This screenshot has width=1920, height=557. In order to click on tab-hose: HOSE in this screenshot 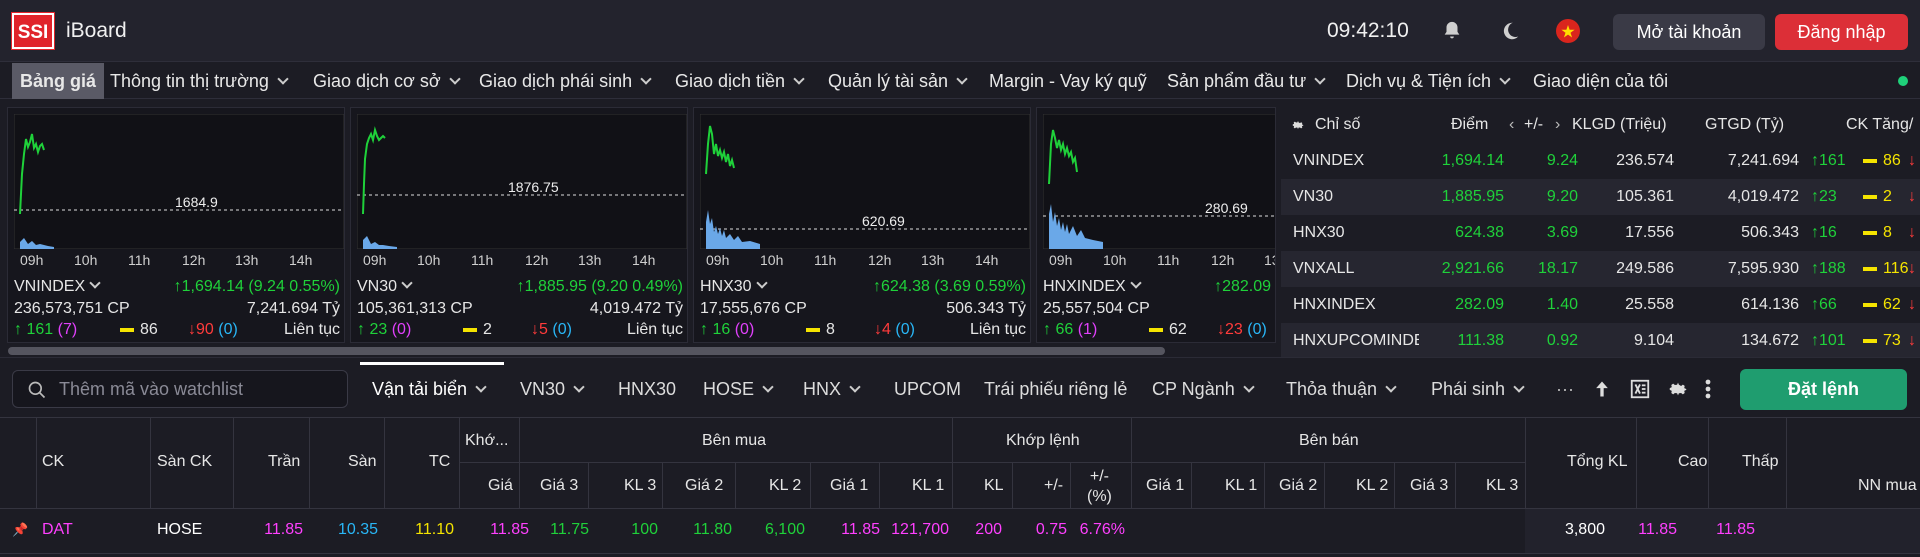, I will do `click(738, 389)`.